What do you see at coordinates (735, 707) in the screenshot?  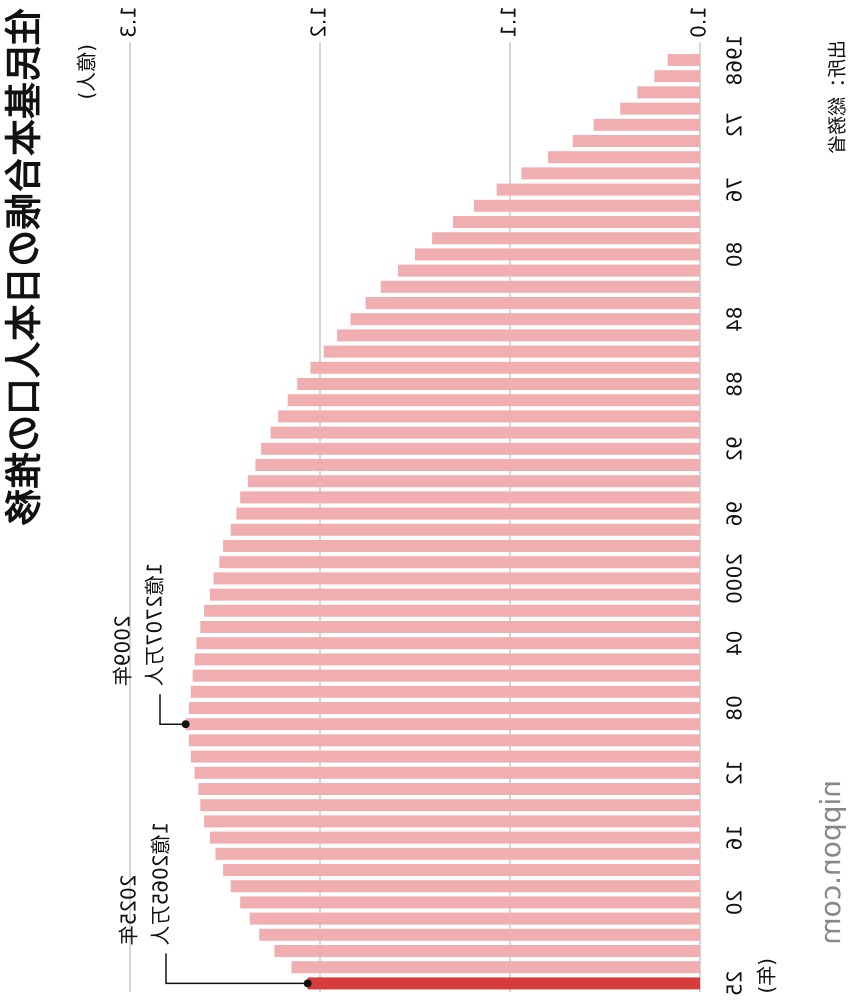 I see `x-tick-label: 08` at bounding box center [735, 707].